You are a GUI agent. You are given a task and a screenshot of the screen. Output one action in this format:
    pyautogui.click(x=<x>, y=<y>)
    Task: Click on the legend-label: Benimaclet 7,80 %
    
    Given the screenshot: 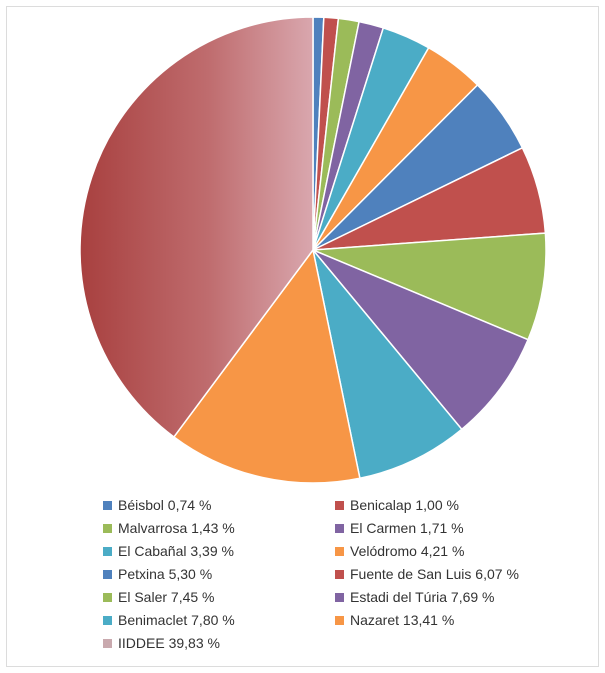 What is the action you would take?
    pyautogui.click(x=176, y=620)
    